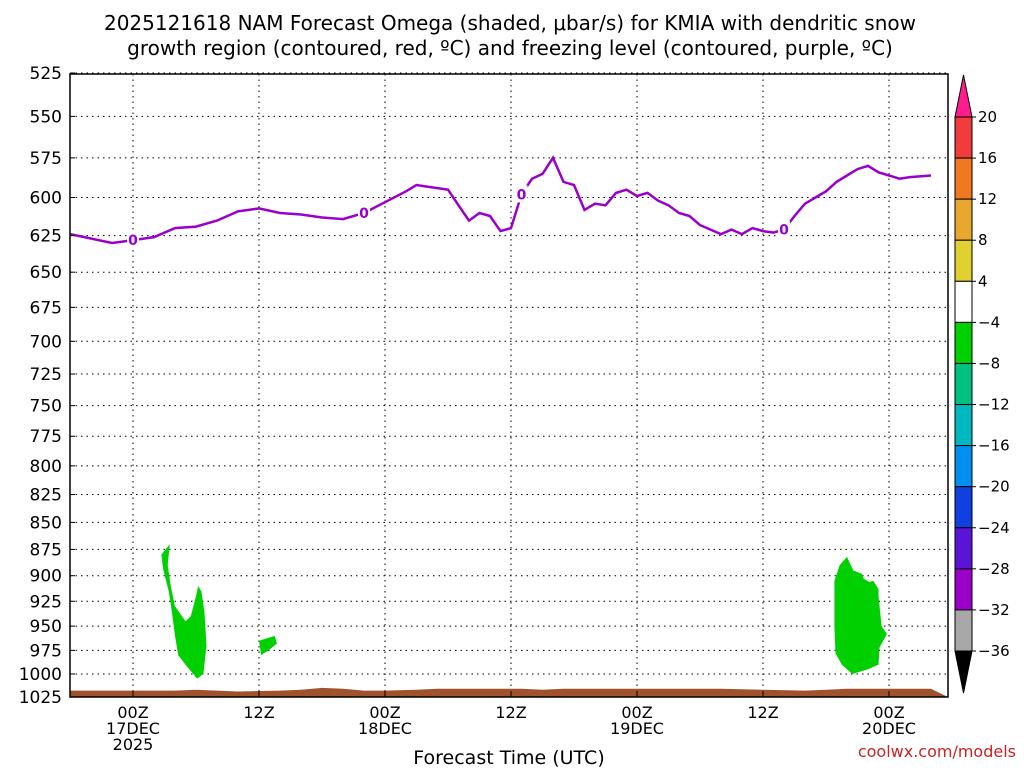 This screenshot has width=1024, height=768. Describe the element at coordinates (46, 273) in the screenshot. I see `ytick-label-650: 650` at that location.